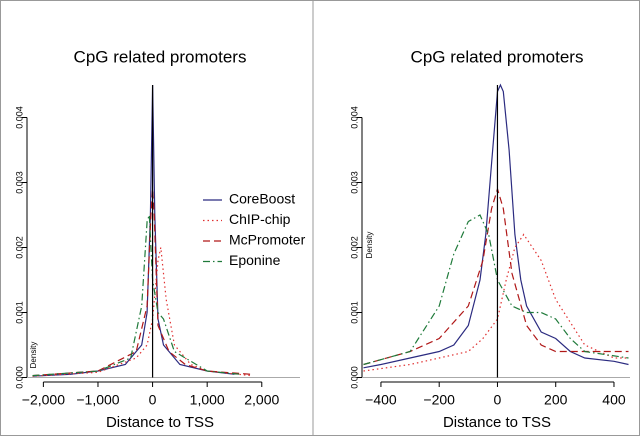 This screenshot has width=640, height=436. I want to click on x-tick-label: 200, so click(556, 400).